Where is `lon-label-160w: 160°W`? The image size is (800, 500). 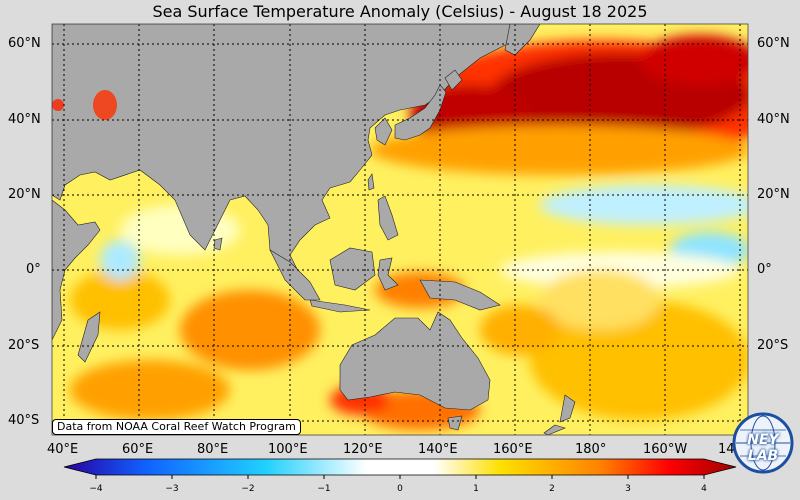
lon-label-160w: 160°W is located at coordinates (665, 449).